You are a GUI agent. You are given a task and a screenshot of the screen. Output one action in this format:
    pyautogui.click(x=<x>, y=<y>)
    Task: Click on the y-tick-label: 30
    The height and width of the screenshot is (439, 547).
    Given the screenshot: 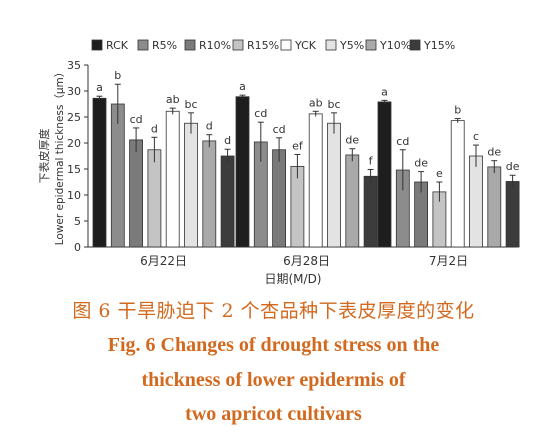 What is the action you would take?
    pyautogui.click(x=74, y=91)
    